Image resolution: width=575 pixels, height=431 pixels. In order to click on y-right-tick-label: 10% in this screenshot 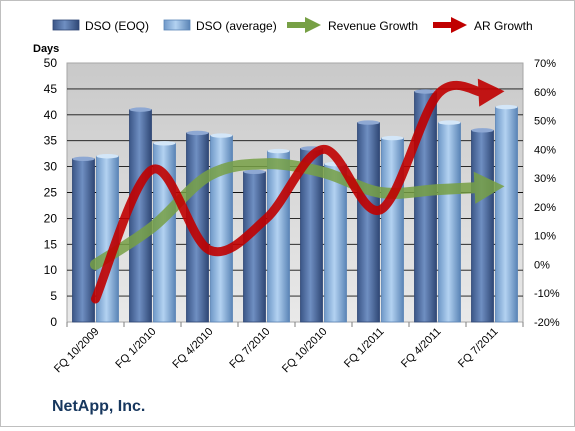, I will do `click(545, 237)`.